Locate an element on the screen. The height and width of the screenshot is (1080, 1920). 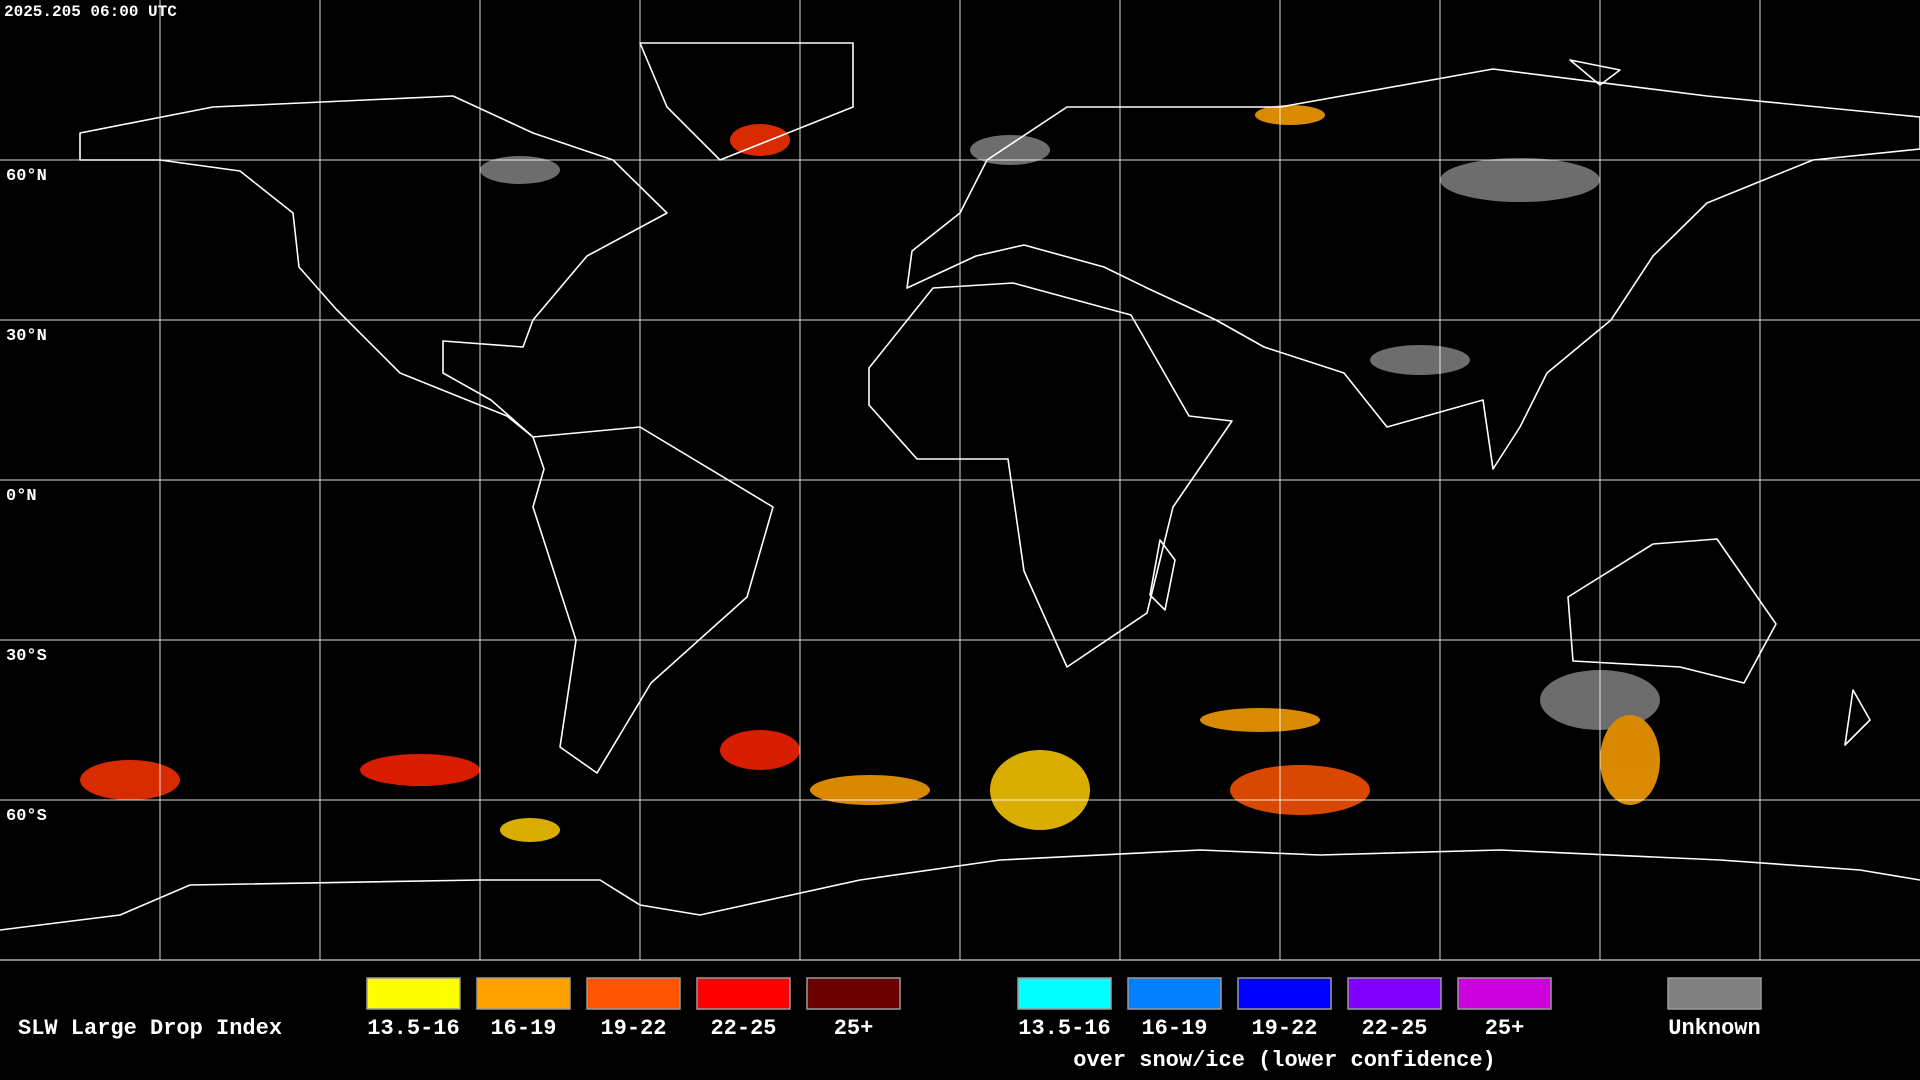
latitude-label: 60°N is located at coordinates (26, 176).